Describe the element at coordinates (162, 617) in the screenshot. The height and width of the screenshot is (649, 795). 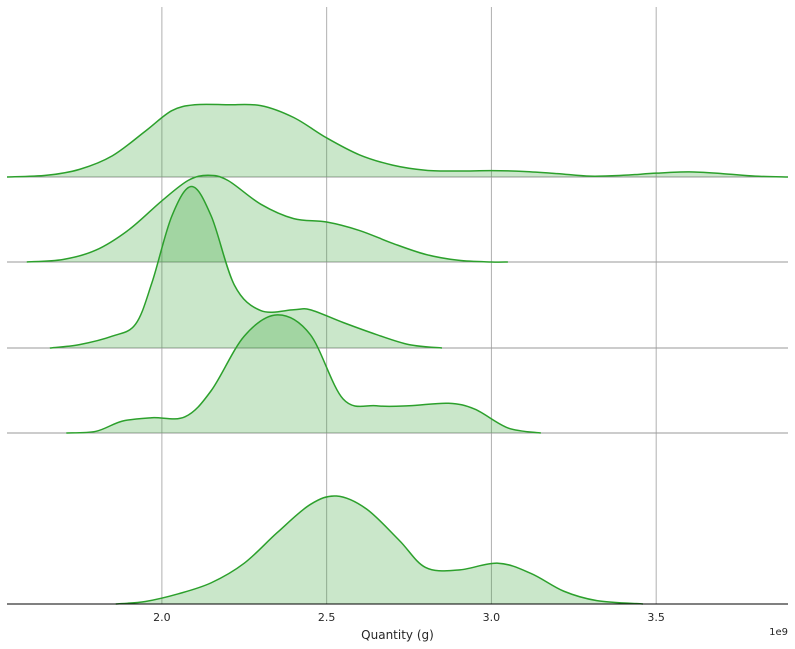
I see `x-tick-label: 2.0` at that location.